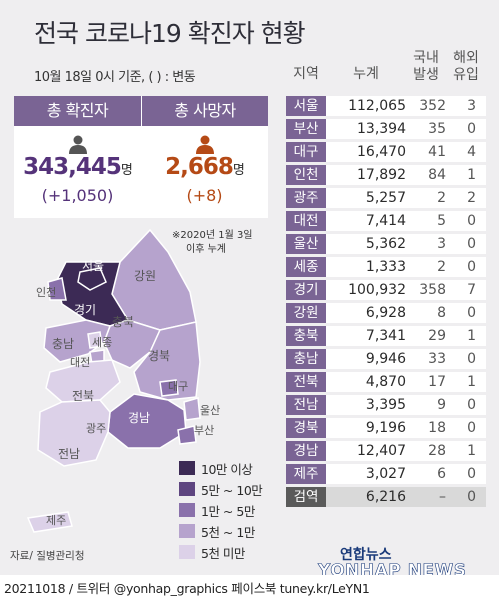 The width and height of the screenshot is (499, 599). I want to click on map-label: 경북, so click(159, 356).